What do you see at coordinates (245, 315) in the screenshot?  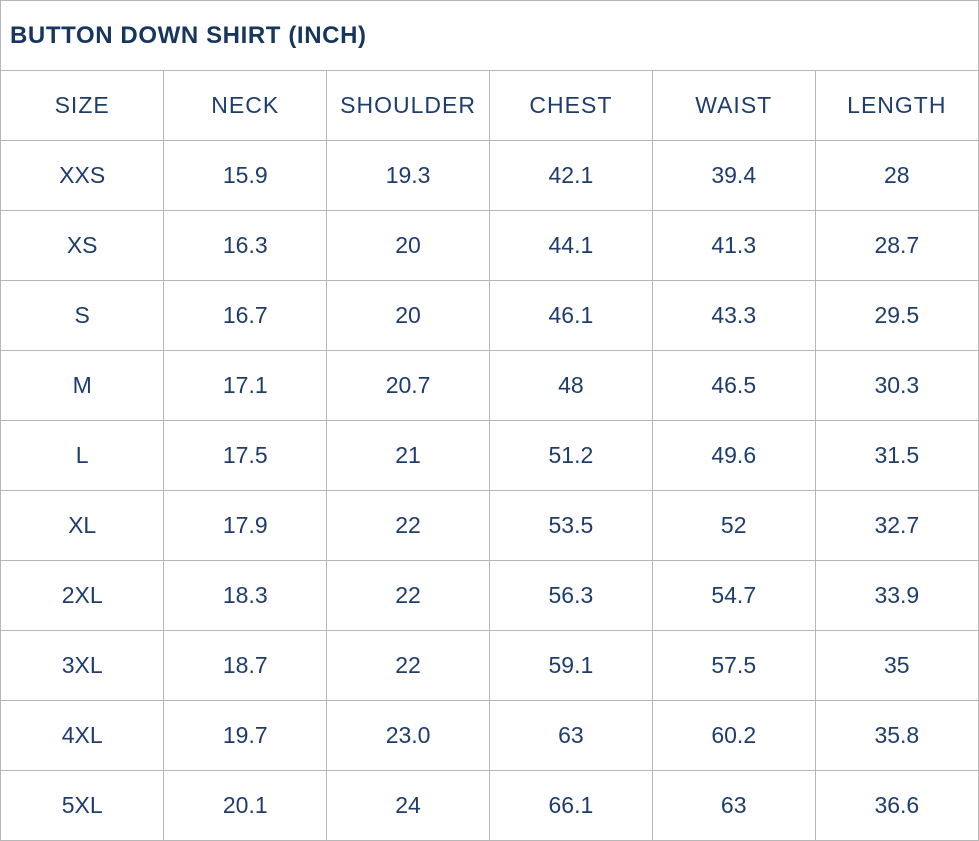 I see `table-cell: 16.7` at bounding box center [245, 315].